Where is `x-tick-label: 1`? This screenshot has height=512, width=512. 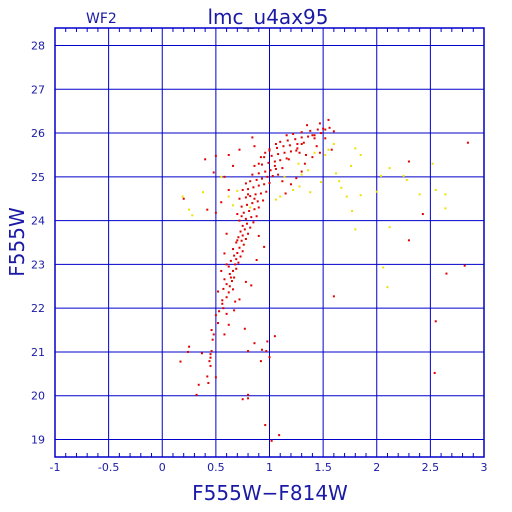 x-tick-label: 1 is located at coordinates (269, 467).